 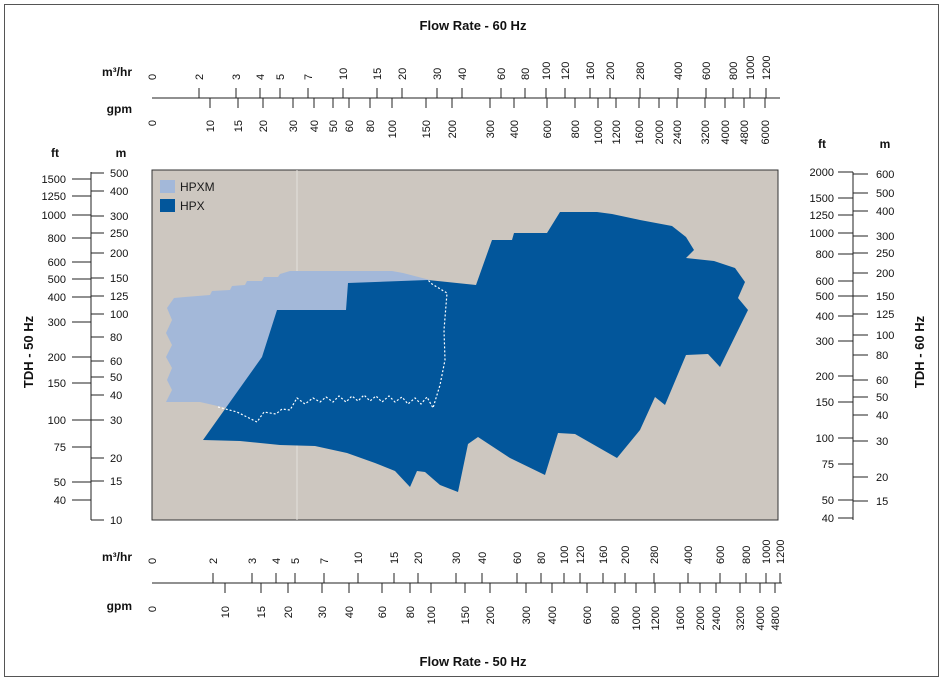 What do you see at coordinates (334, 126) in the screenshot?
I see `top-gpm-tick-label: 50` at bounding box center [334, 126].